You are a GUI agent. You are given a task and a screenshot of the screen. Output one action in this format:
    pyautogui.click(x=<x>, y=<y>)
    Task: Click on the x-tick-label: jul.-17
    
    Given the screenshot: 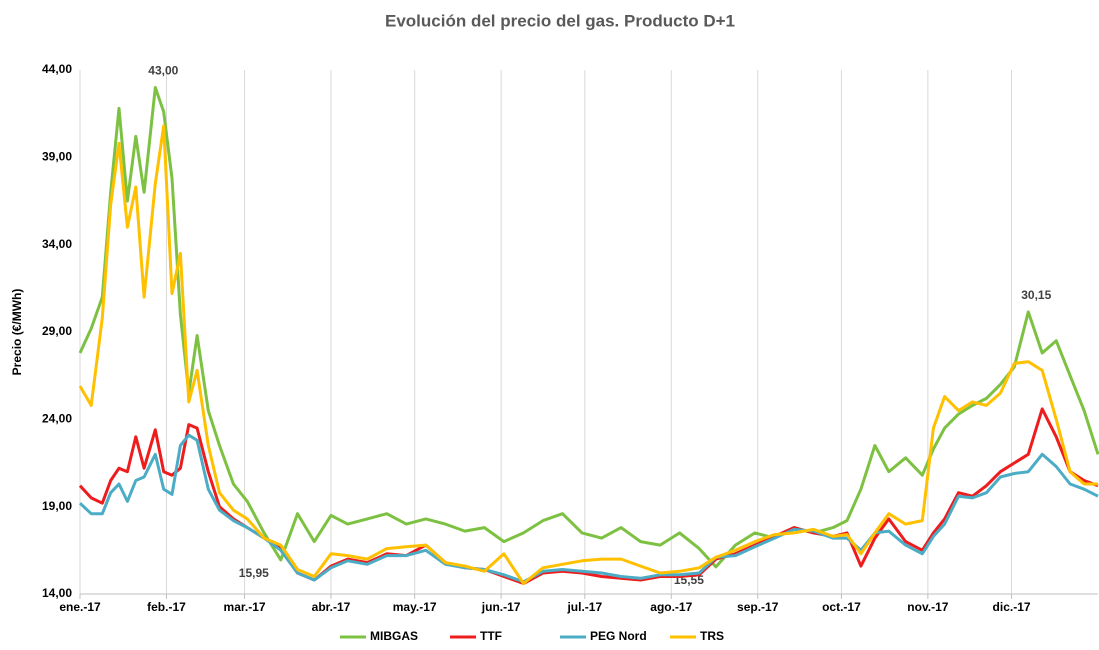 What is the action you would take?
    pyautogui.click(x=584, y=607)
    